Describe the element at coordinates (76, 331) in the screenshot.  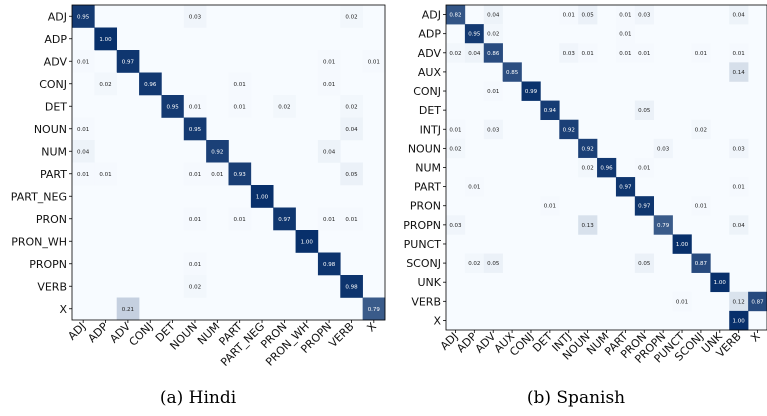
I see `x-tick-label: ADJ` at that location.